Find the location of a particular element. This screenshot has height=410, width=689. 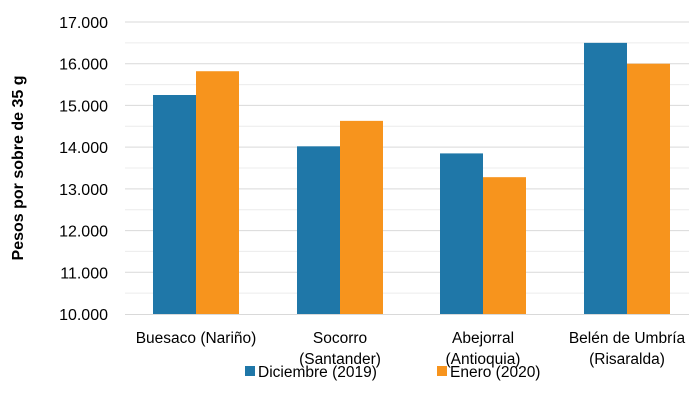

legend-label: Diciembre (2019) is located at coordinates (317, 372).